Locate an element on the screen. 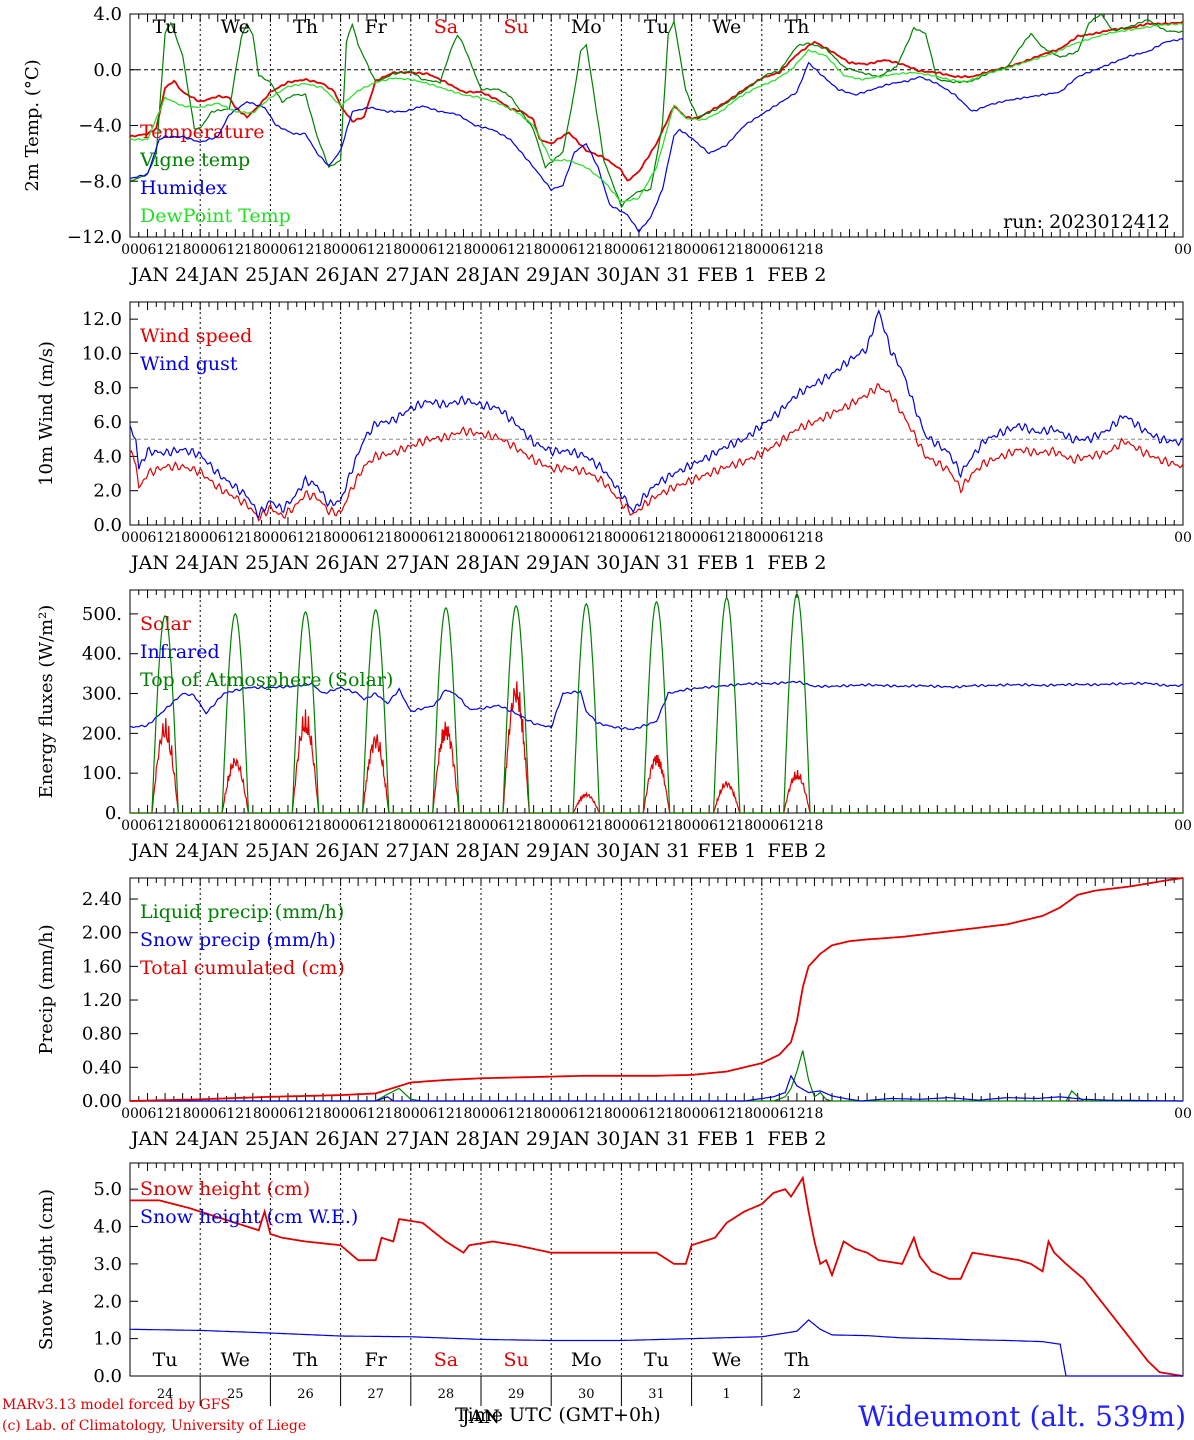 This screenshot has height=1440, width=1194. y-tick-label: 4.0 is located at coordinates (107, 456).